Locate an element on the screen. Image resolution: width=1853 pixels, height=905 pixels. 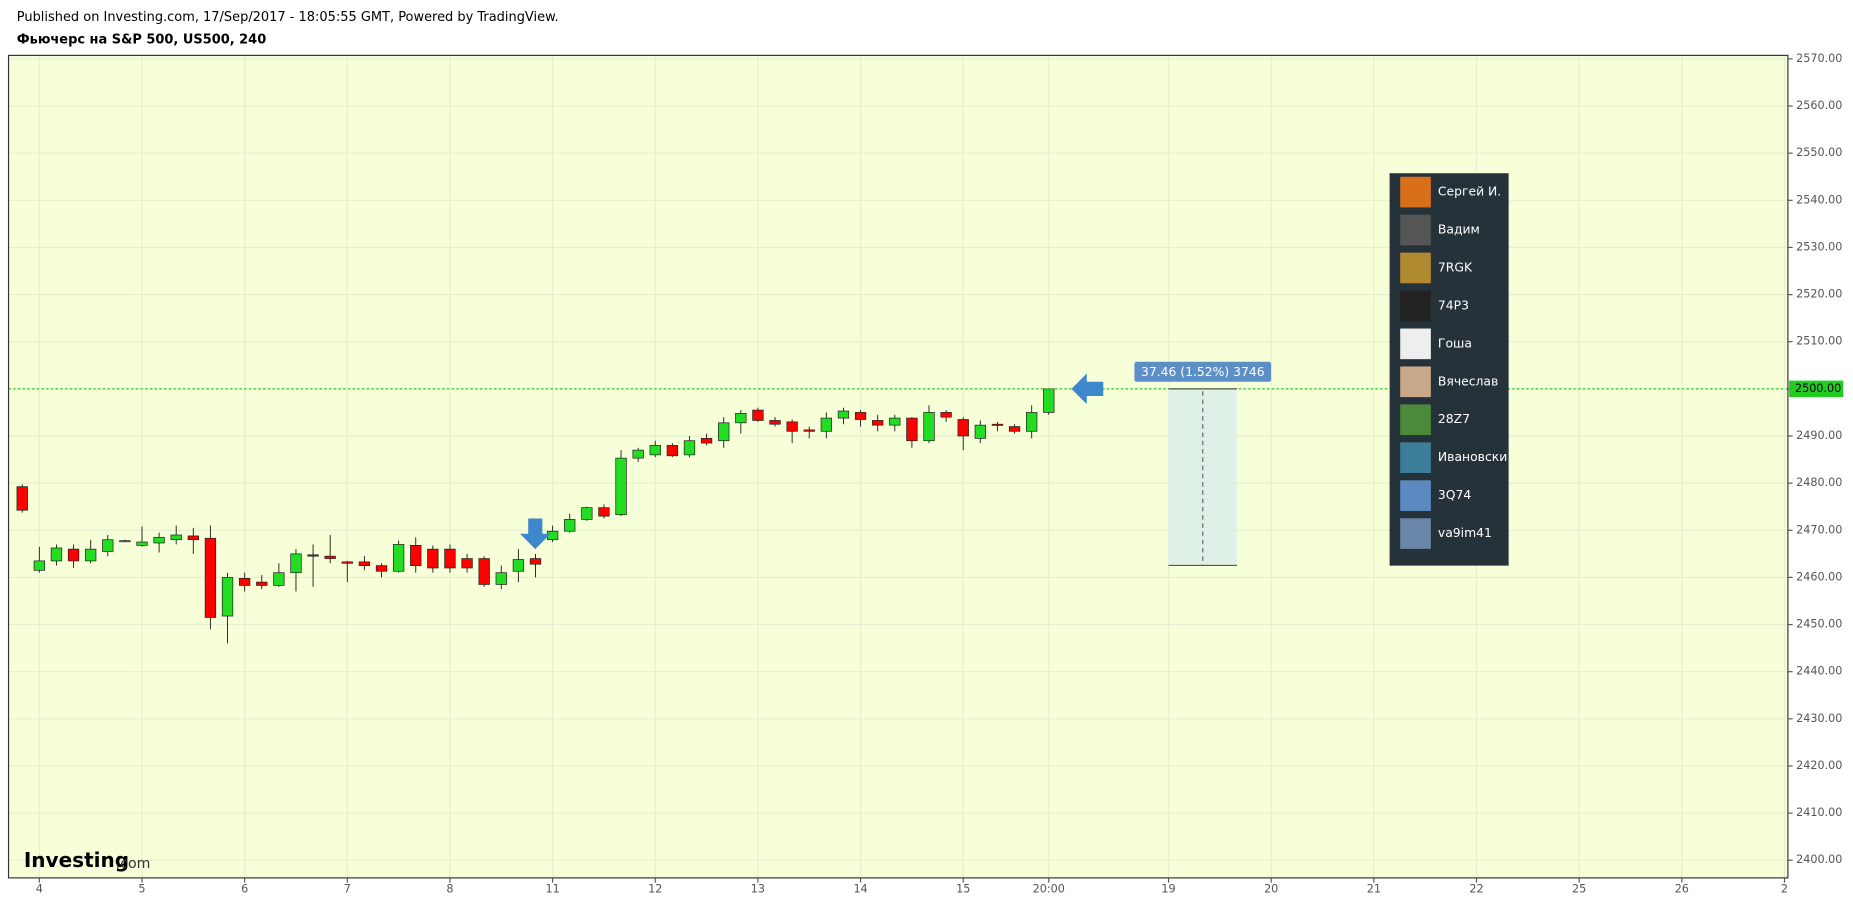
left-arrow is located at coordinates (1087, 389).